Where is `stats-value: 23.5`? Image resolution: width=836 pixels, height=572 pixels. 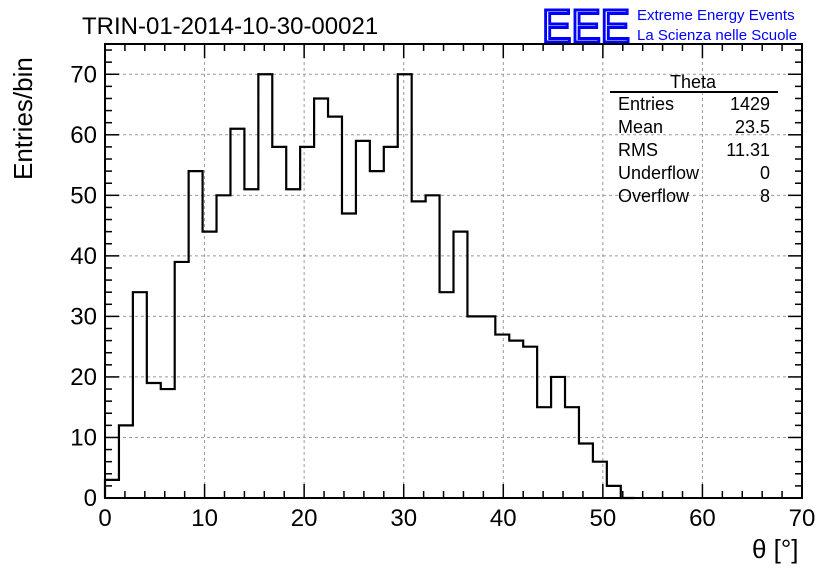 stats-value: 23.5 is located at coordinates (752, 127).